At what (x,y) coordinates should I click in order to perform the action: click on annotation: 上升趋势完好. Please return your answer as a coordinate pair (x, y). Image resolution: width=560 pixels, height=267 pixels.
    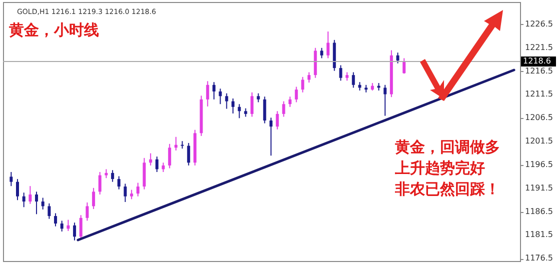
    Looking at the image, I should click on (439, 168).